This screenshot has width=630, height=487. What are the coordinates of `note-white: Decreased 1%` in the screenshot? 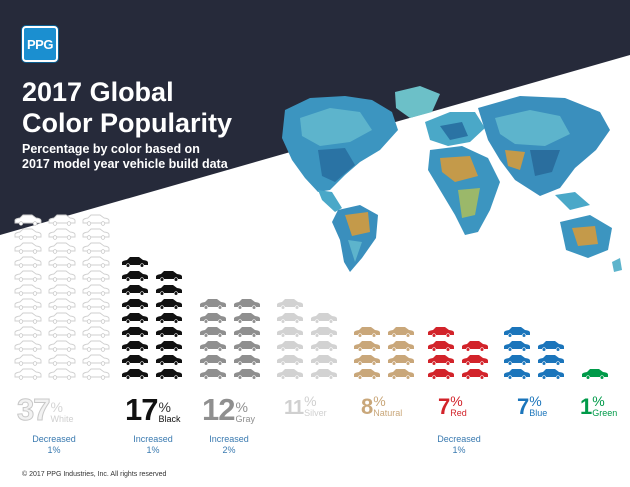 It's located at (54, 445).